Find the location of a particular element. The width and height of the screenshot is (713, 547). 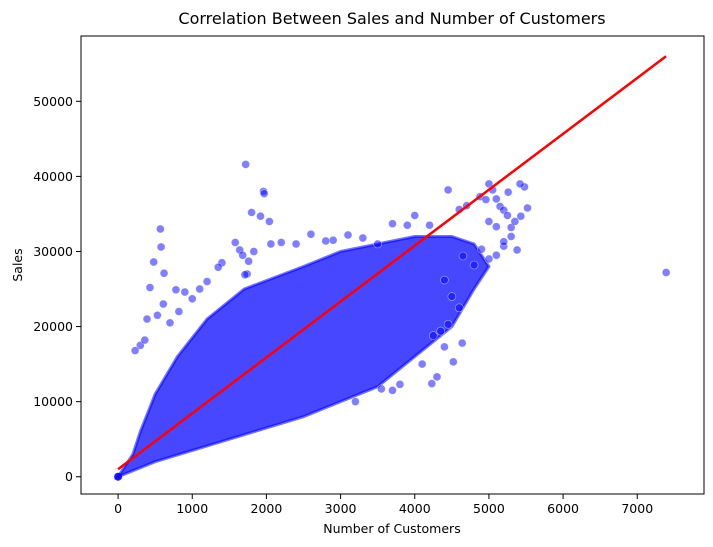

x-tick-label: 1000 is located at coordinates (192, 508).